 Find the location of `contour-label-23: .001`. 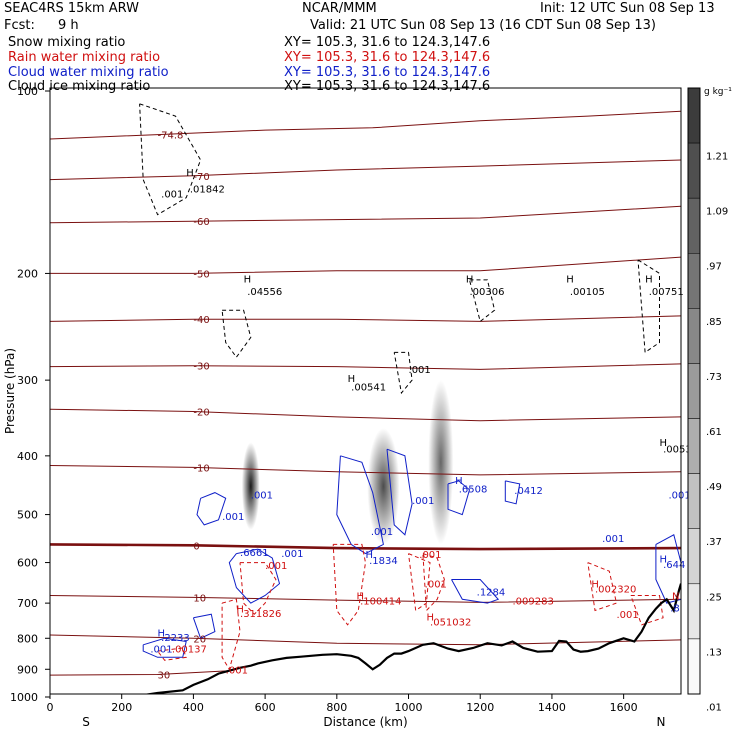

contour-label-23: .001 is located at coordinates (382, 532).